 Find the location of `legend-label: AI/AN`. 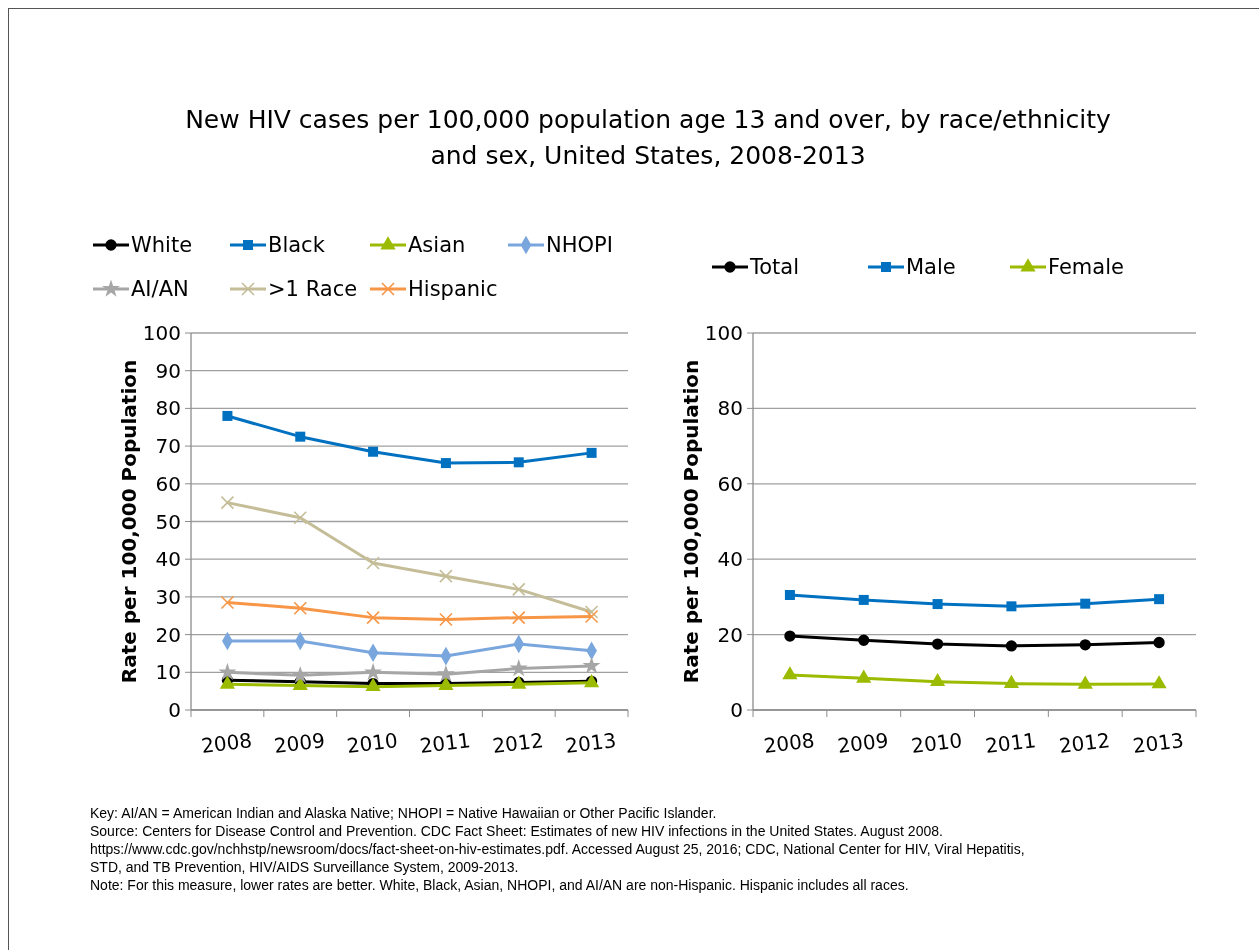

legend-label: AI/AN is located at coordinates (160, 289).